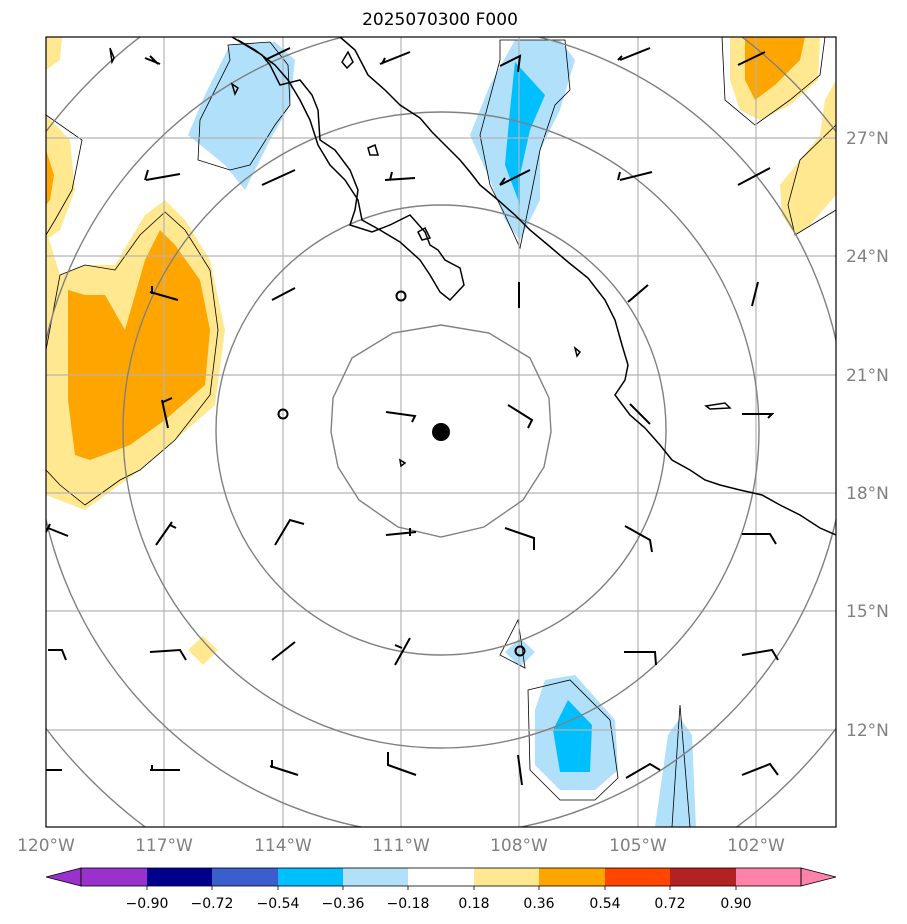  Describe the element at coordinates (867, 612) in the screenshot. I see `lat-label: 15°N` at that location.